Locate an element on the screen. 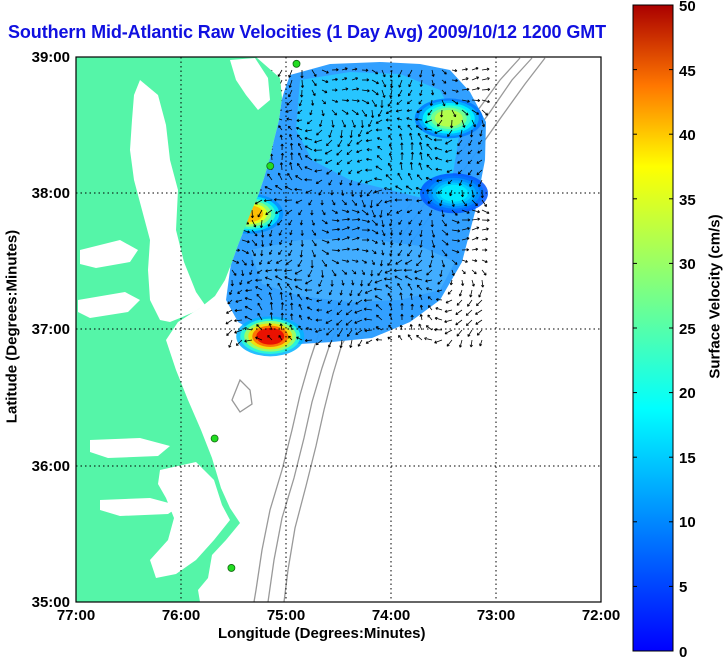 Image resolution: width=724 pixels, height=659 pixels. delaware-bay is located at coordinates (250, 84).